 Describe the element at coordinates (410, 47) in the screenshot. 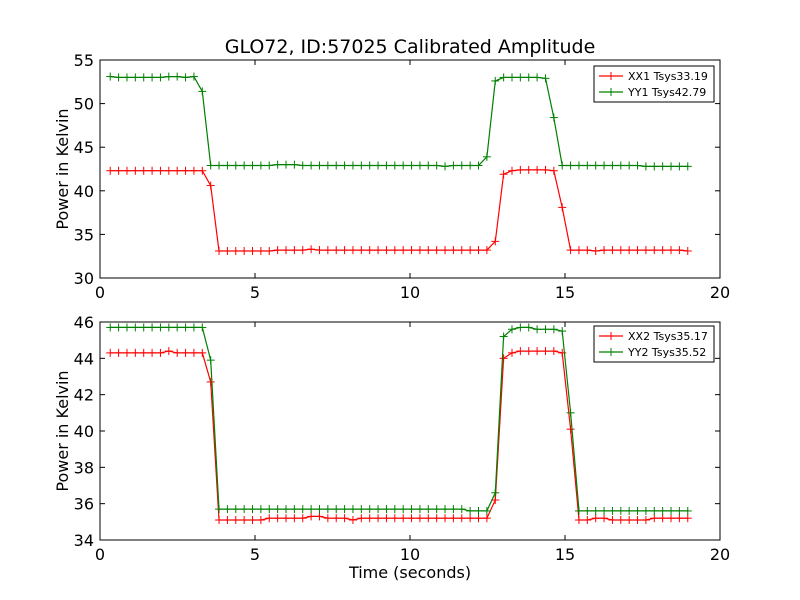

I see `chart-title: GLO72, ID:57025 Calibrated Amplitude` at that location.